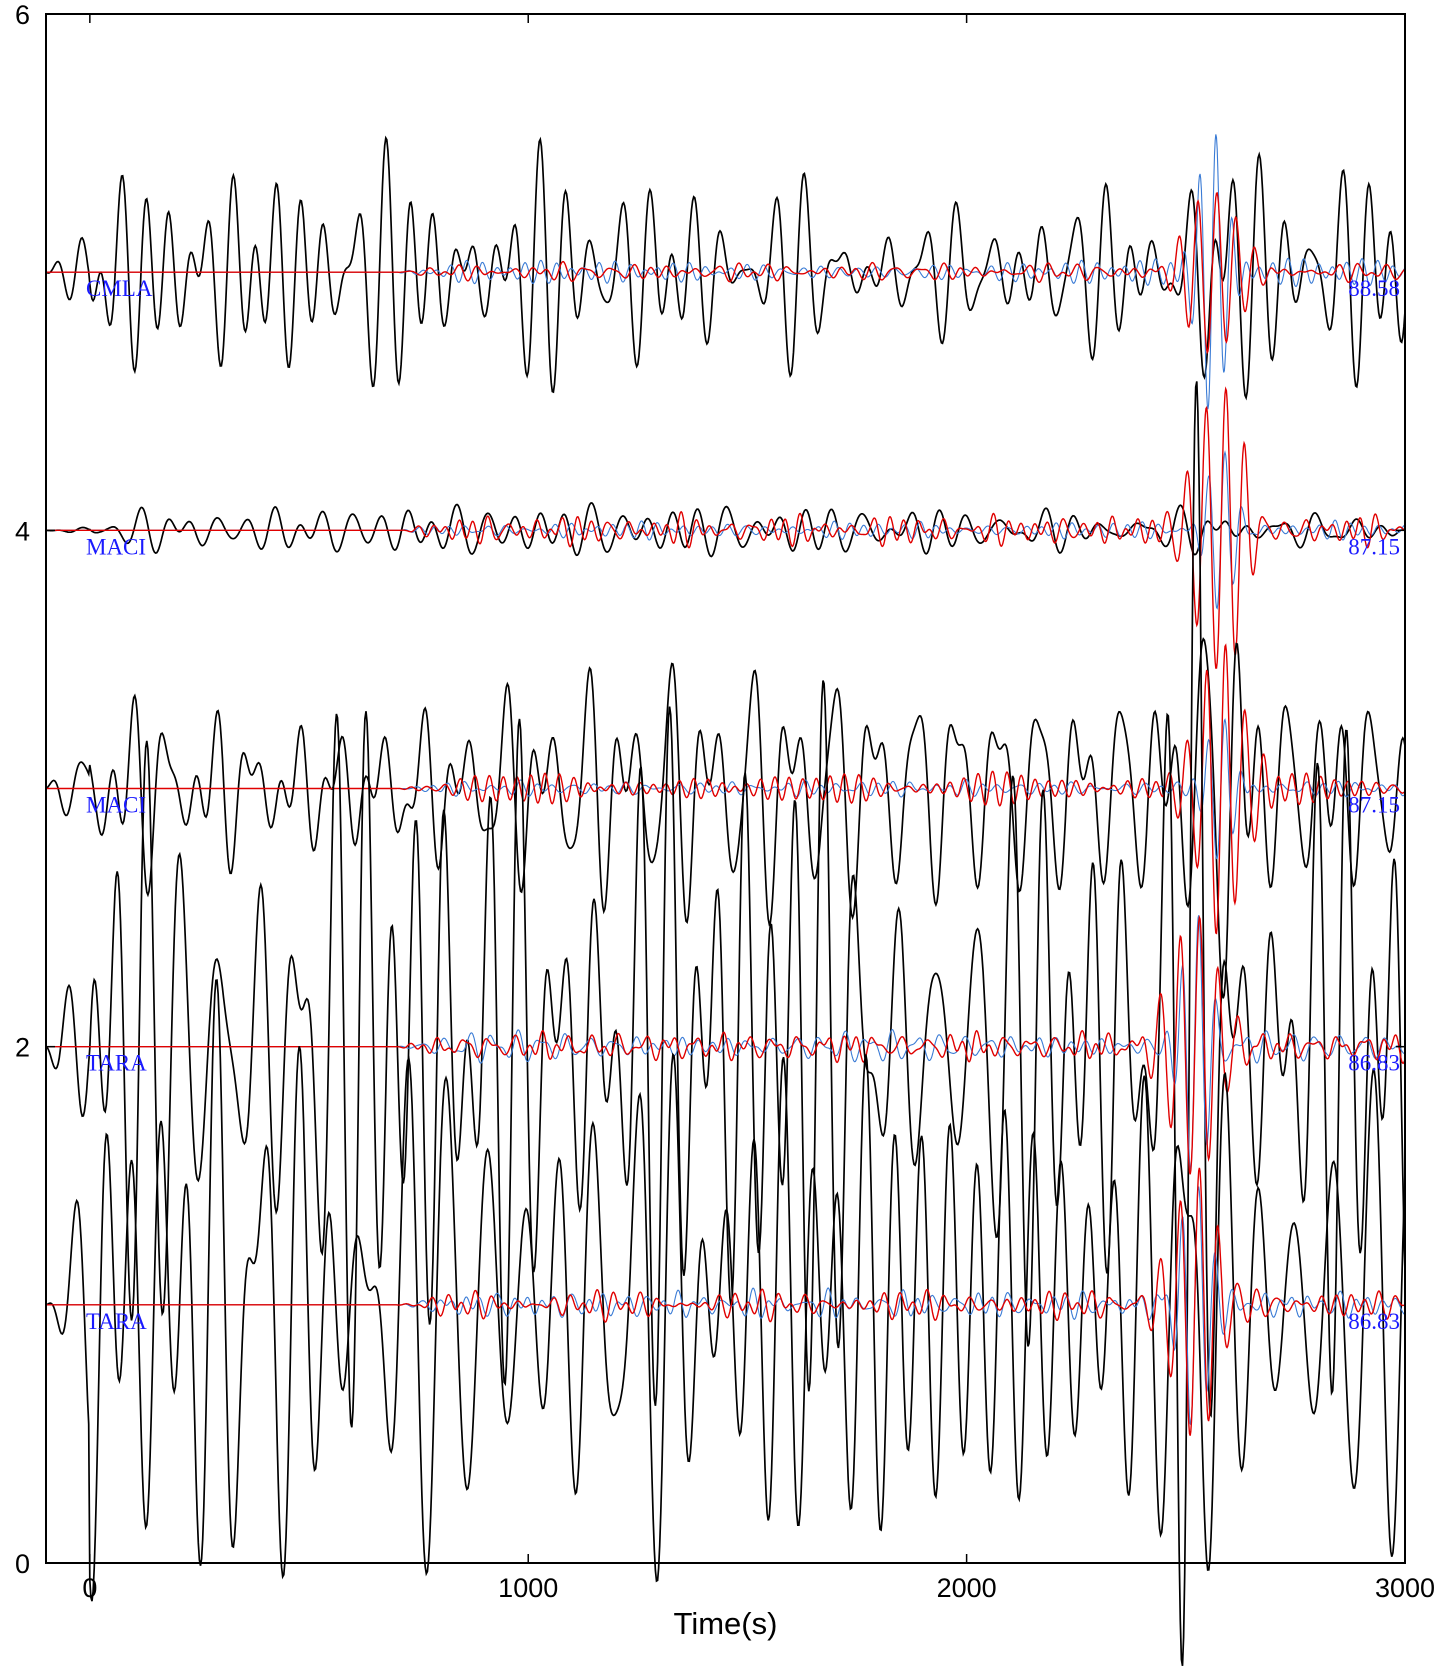  Describe the element at coordinates (22, 1564) in the screenshot. I see `y-tick-label: 0` at that location.